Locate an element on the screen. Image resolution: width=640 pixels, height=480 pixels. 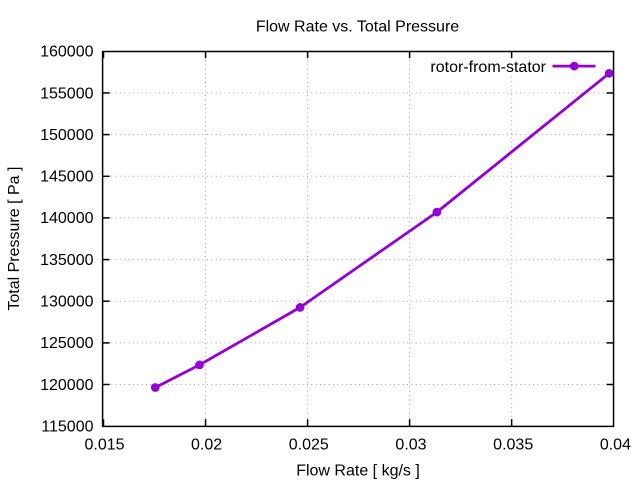
svg-text: Flow Rate [ kg/s ] is located at coordinates (358, 471).